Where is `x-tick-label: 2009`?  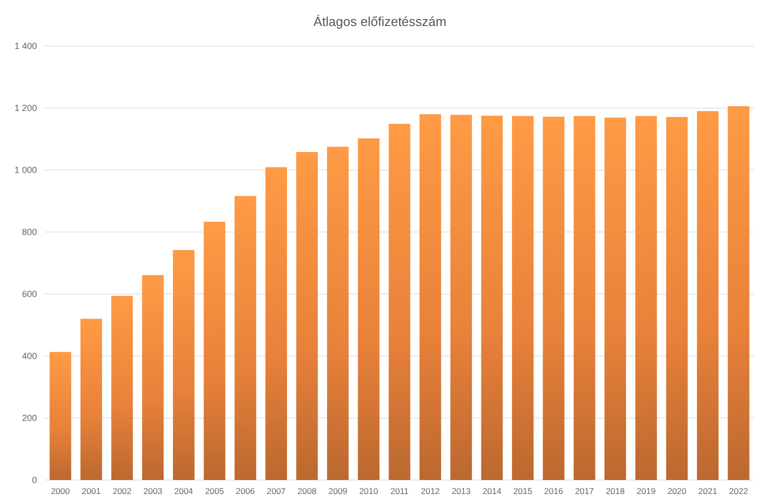 x-tick-label: 2009 is located at coordinates (338, 491).